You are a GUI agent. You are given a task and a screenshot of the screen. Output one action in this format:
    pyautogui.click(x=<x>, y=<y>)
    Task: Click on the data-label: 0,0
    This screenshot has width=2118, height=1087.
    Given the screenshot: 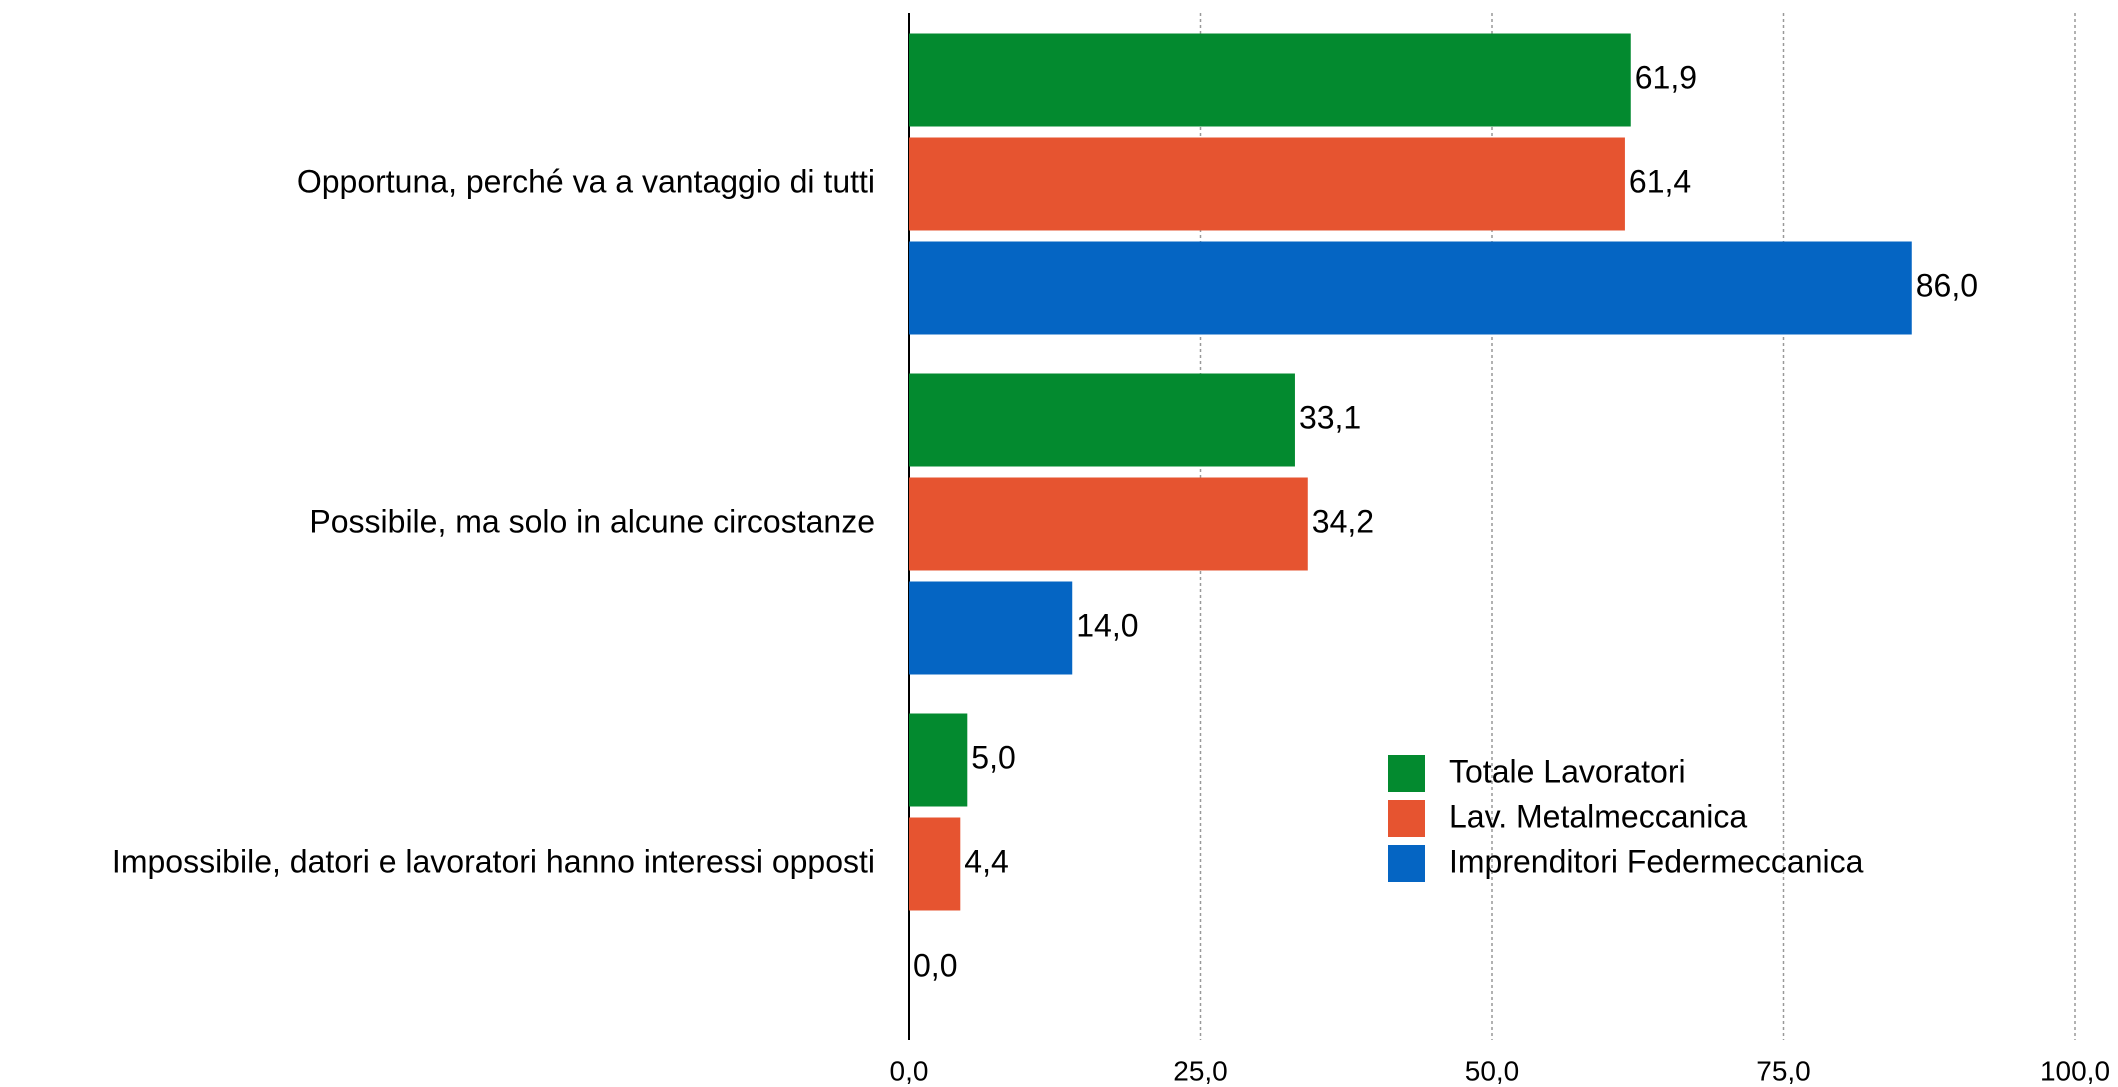 What is the action you would take?
    pyautogui.click(x=935, y=965)
    